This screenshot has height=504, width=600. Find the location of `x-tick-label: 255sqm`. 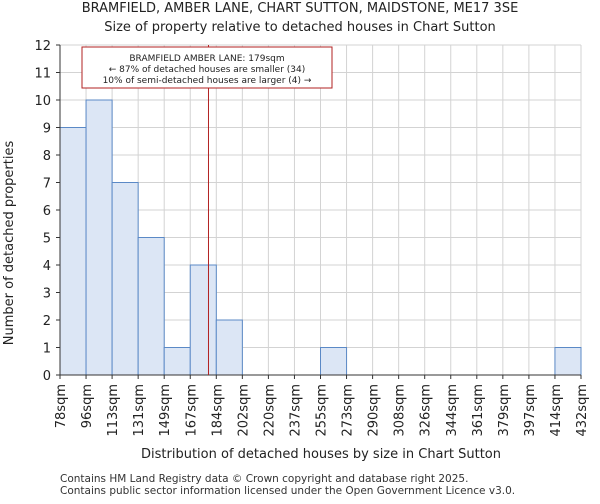

x-tick-label: 255sqm is located at coordinates (322, 410).